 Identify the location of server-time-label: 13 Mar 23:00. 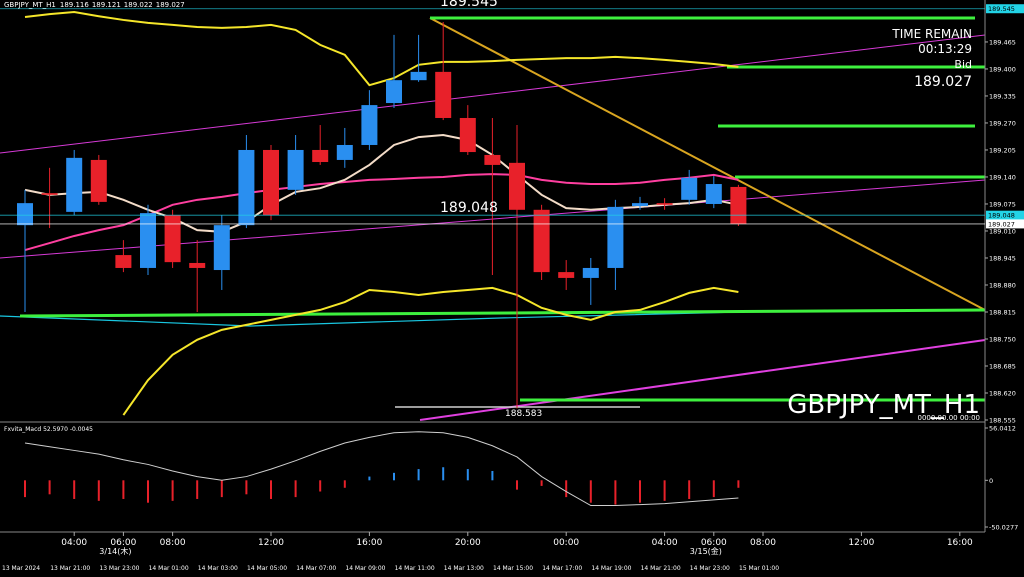
(119, 568).